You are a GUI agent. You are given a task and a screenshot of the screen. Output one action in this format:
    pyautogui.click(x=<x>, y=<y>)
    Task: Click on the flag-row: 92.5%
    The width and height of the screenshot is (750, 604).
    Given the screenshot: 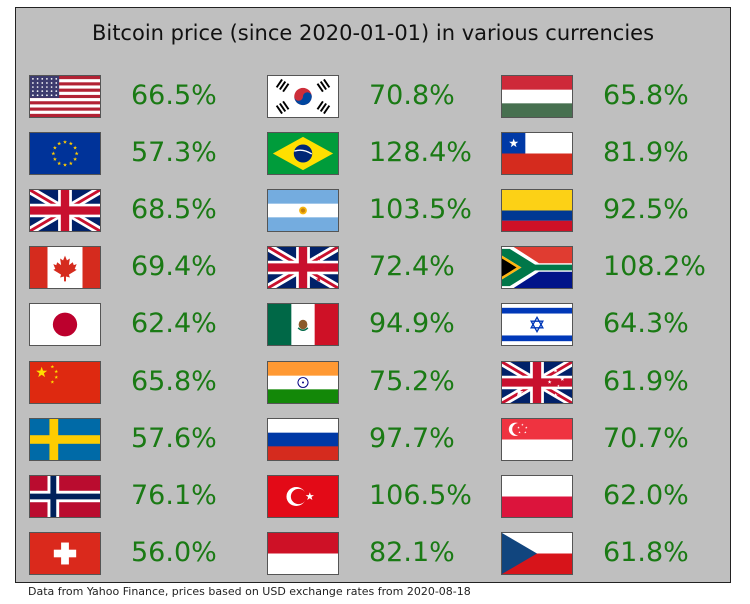 What is the action you would take?
    pyautogui.click(x=616, y=209)
    